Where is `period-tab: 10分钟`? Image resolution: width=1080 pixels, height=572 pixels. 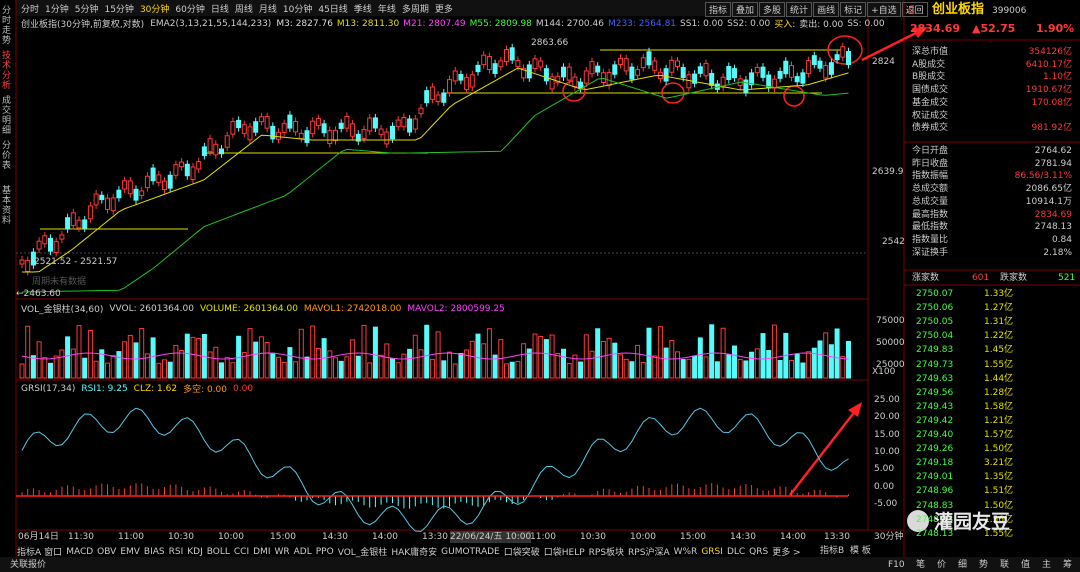
period-tab: 10分钟 is located at coordinates (297, 10).